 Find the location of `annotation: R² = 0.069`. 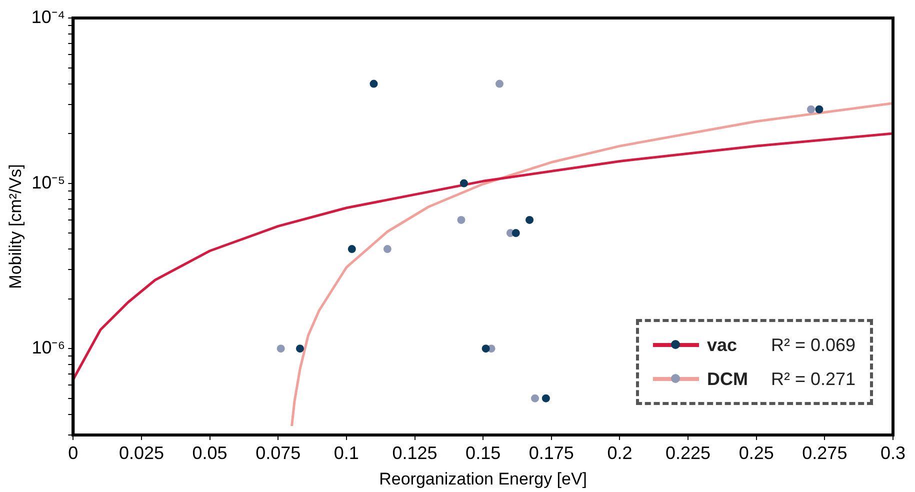

annotation: R² = 0.069 is located at coordinates (813, 345).